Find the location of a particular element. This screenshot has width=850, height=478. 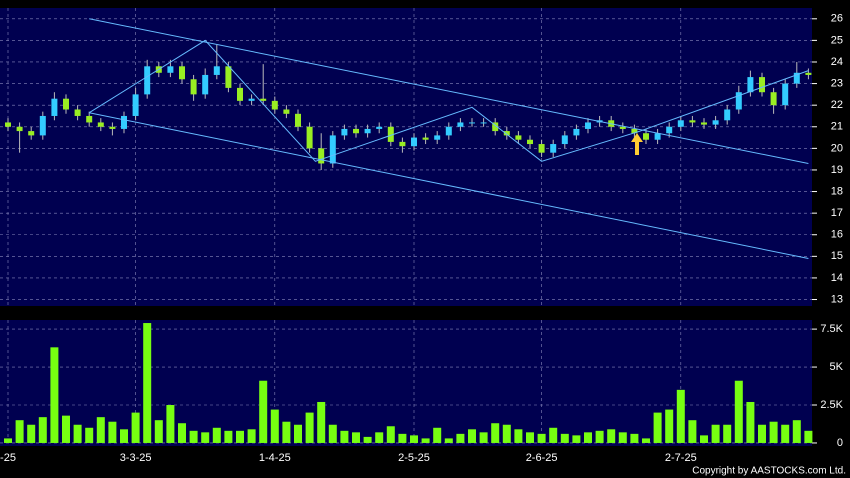

y-tick-label: 24 is located at coordinates (837, 62).